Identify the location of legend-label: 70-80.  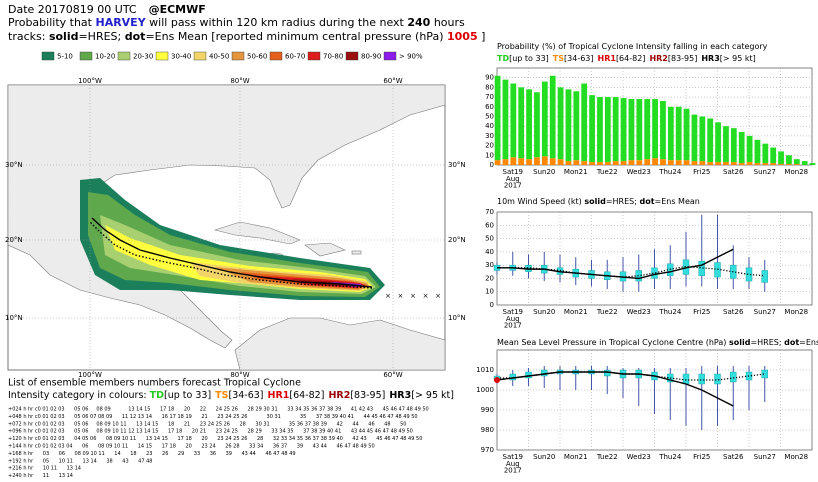
(333, 57).